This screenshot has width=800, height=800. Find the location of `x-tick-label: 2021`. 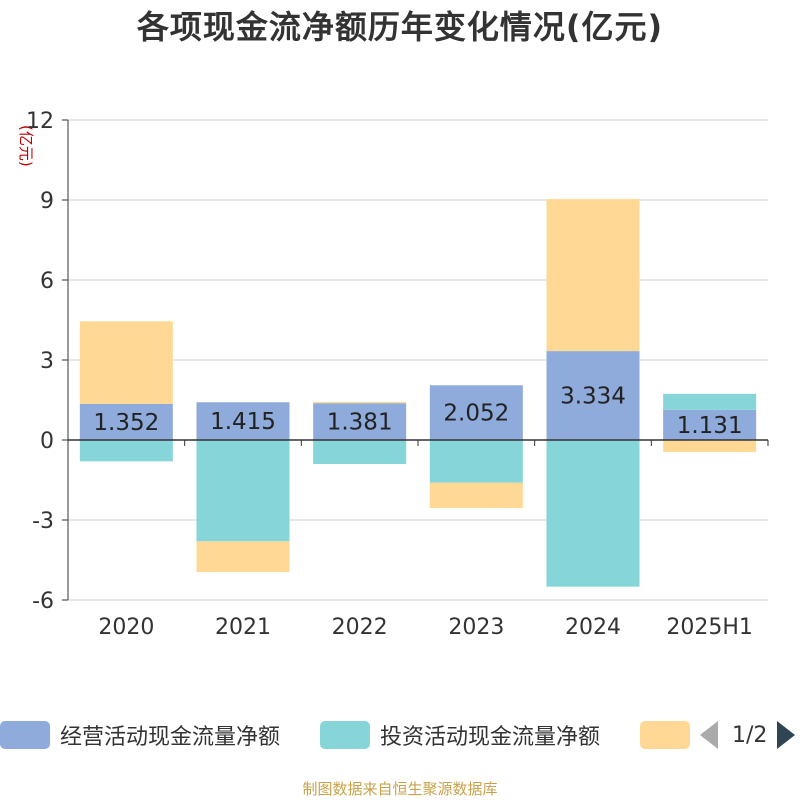

x-tick-label: 2021 is located at coordinates (243, 627).